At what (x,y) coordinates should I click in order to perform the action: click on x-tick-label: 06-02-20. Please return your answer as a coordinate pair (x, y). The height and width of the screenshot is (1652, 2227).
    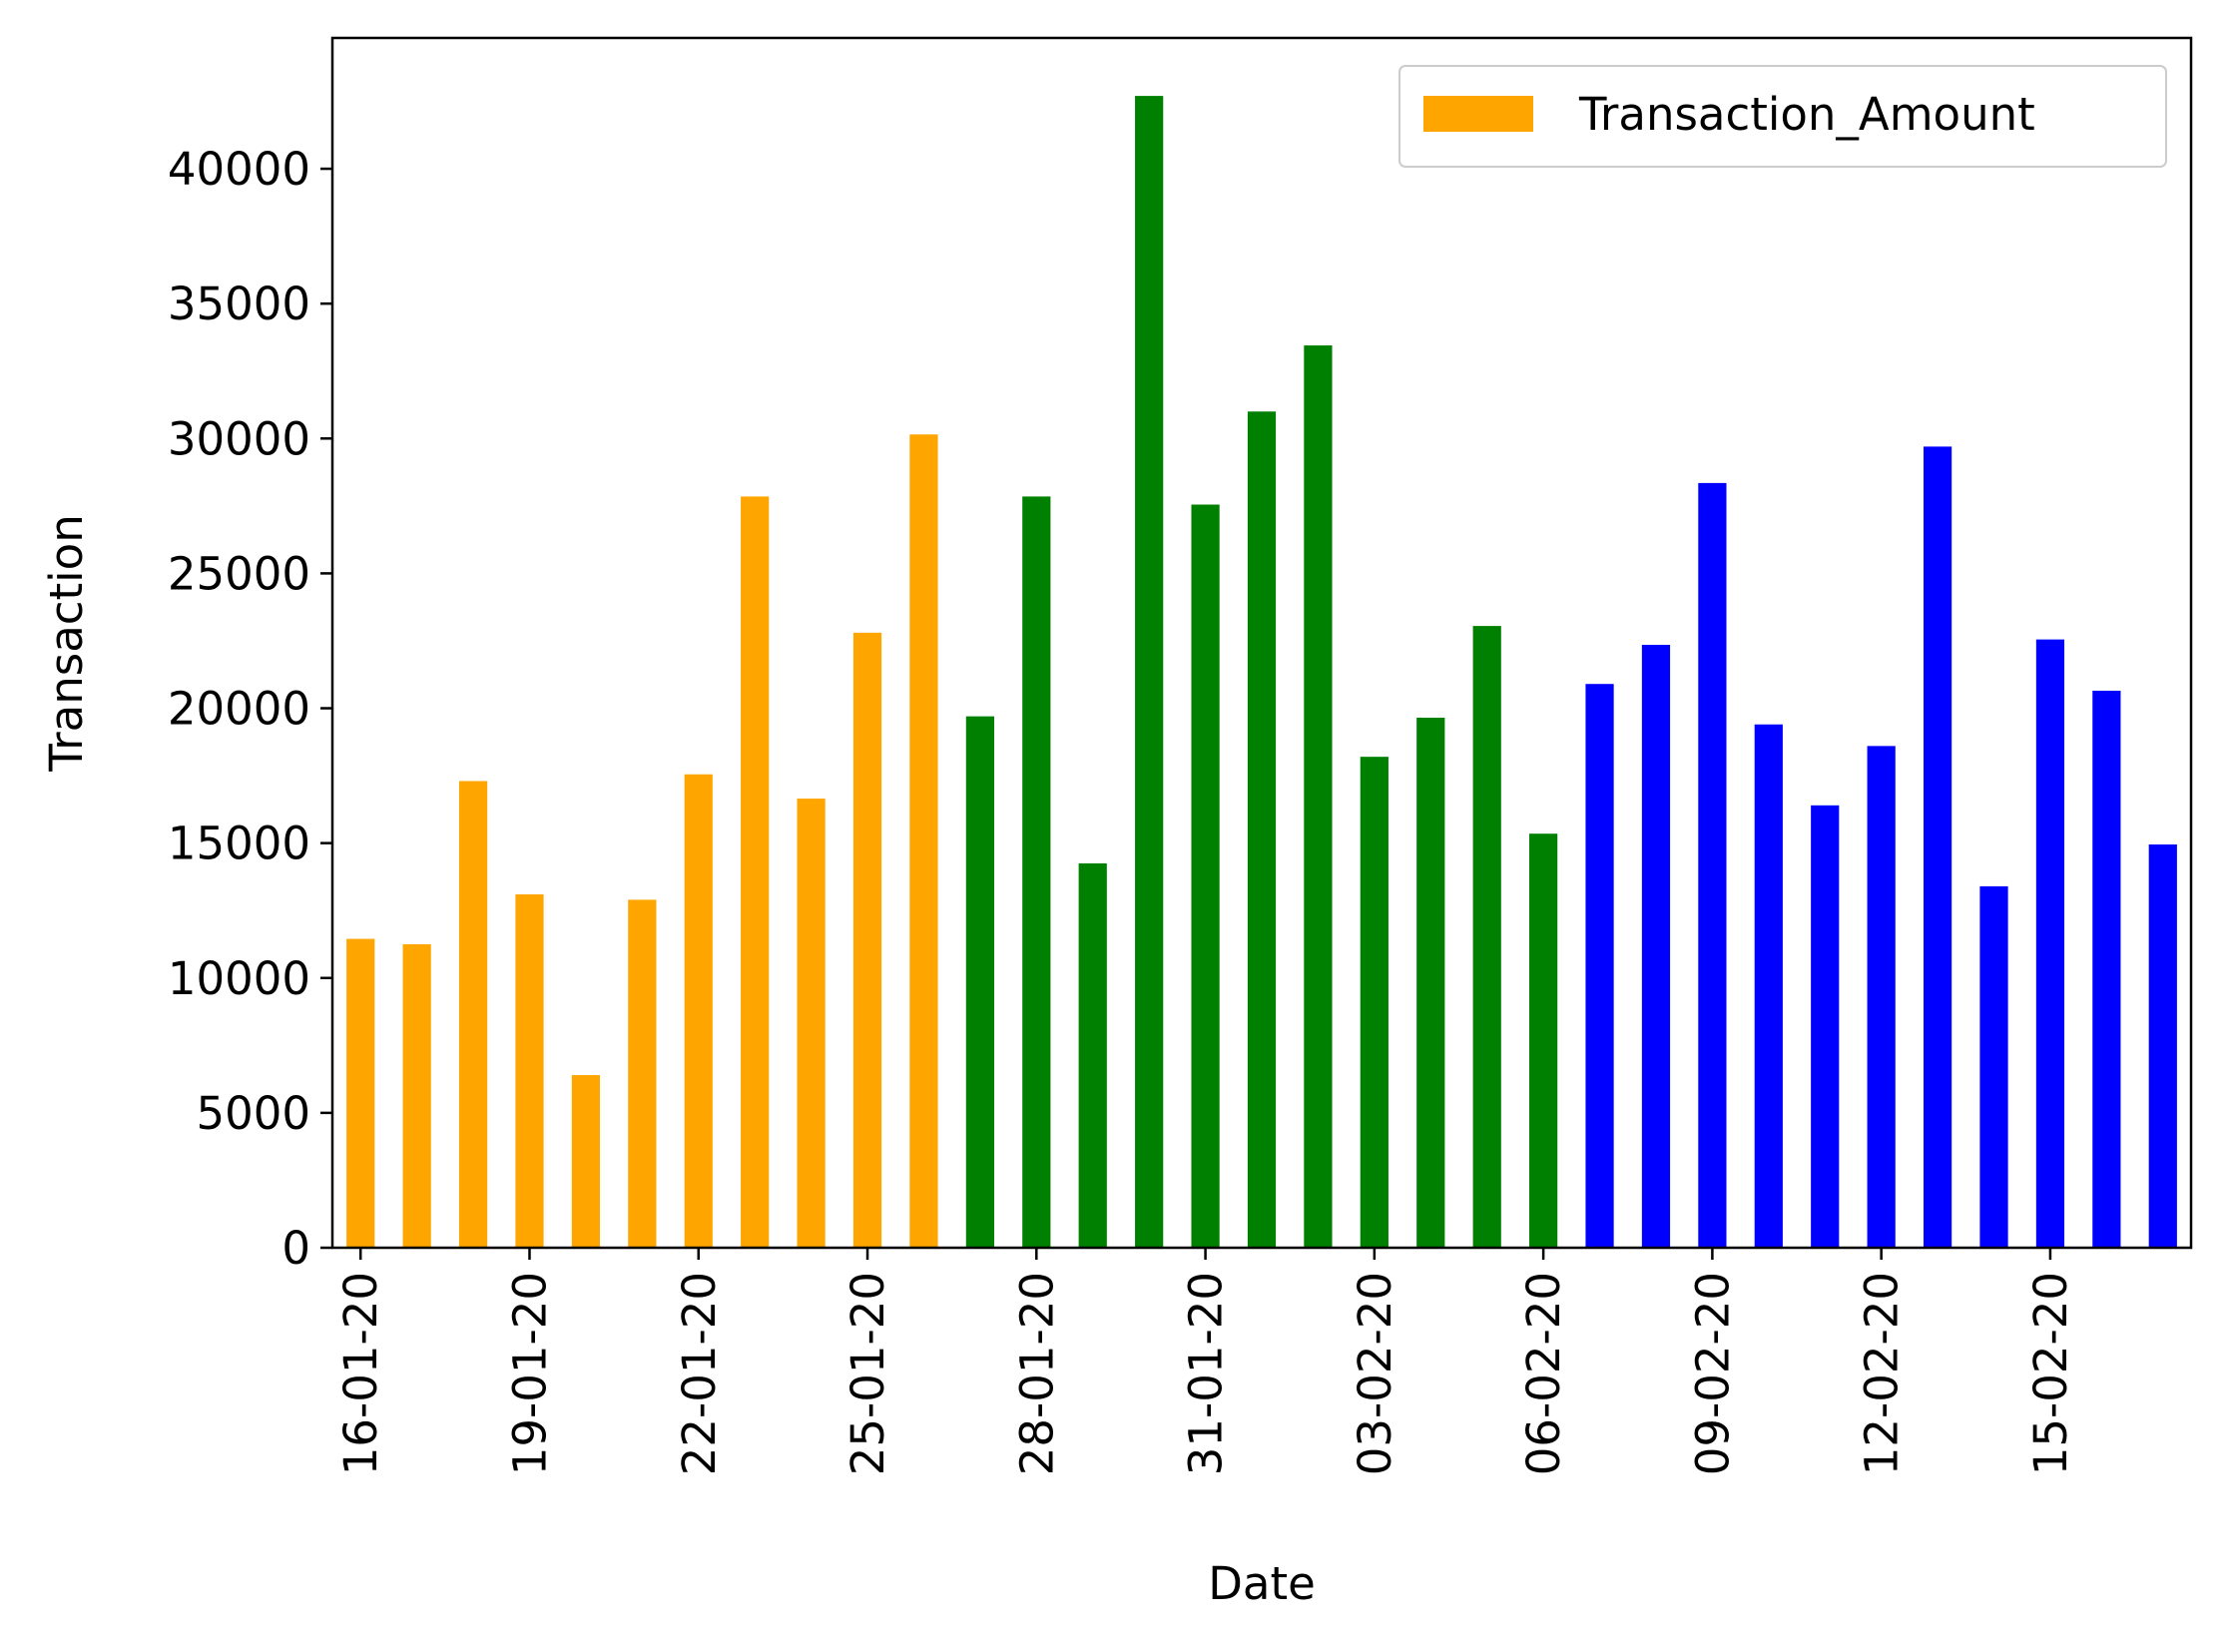
    Looking at the image, I should click on (1543, 1373).